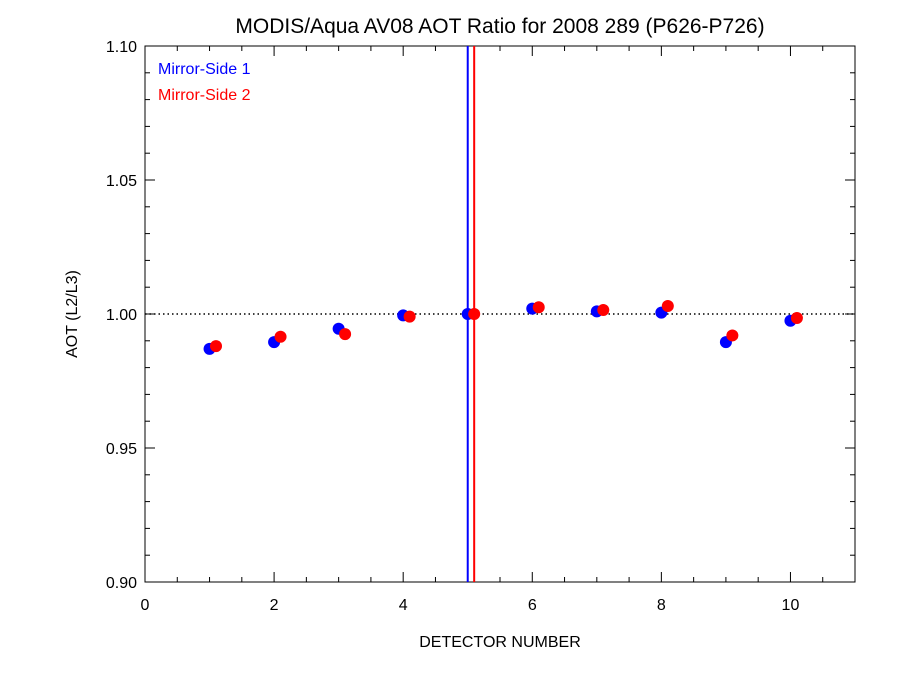  I want to click on y-axis-label: AOT (L2/L3), so click(72, 314).